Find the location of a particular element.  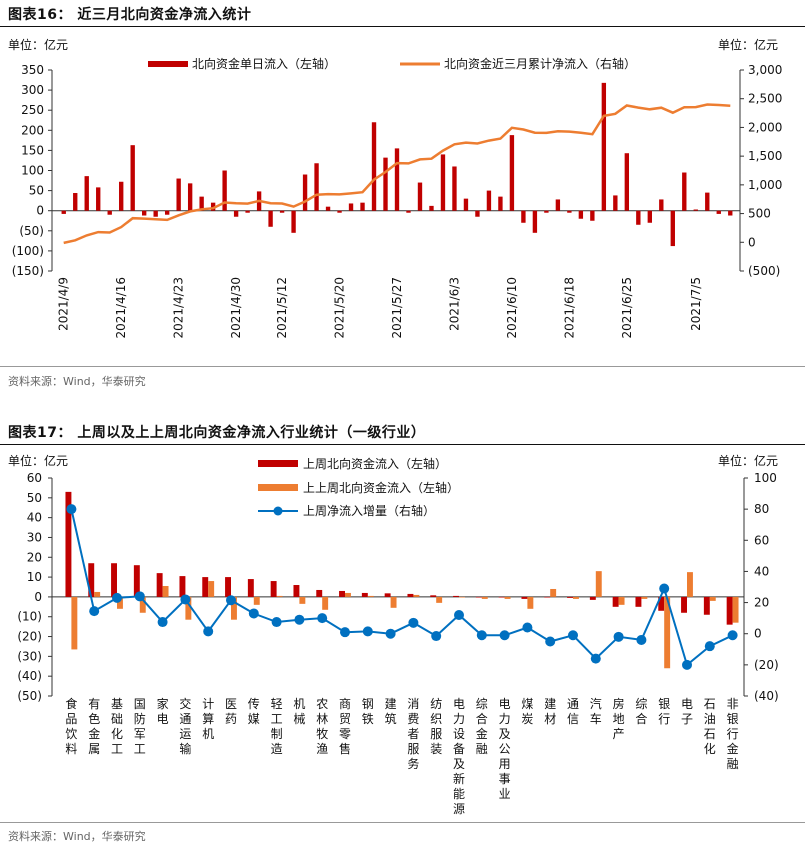

chart17-legend-lastweek-label: 上周北向资金流入（左轴） is located at coordinates (375, 463).